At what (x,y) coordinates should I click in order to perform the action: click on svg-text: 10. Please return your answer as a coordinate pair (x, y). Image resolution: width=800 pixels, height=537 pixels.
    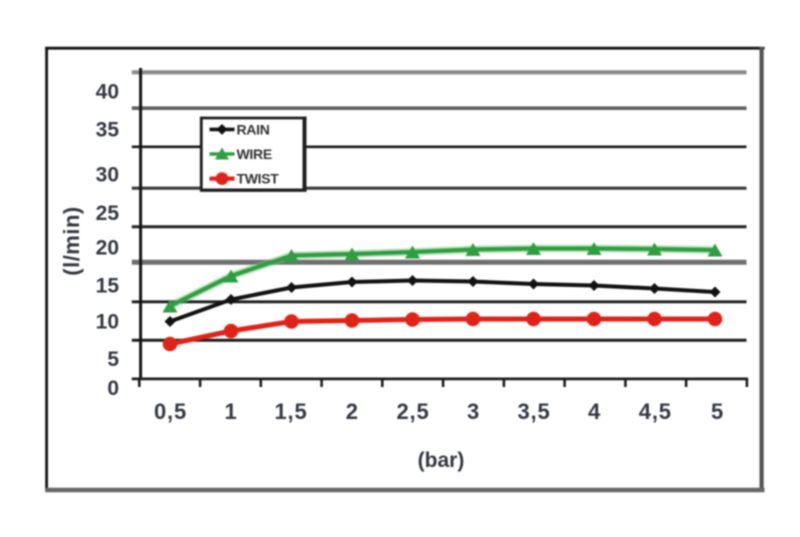
    Looking at the image, I should click on (107, 321).